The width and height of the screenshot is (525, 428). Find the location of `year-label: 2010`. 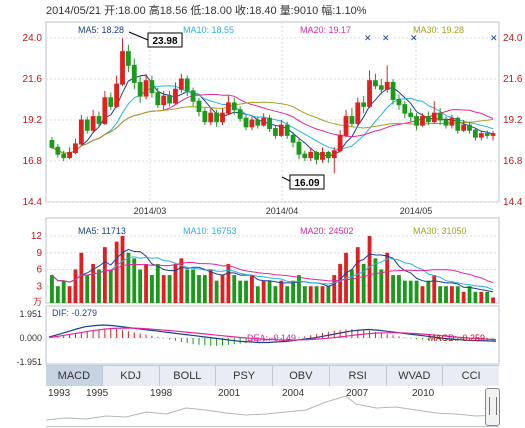

year-label: 2010 is located at coordinates (423, 393).